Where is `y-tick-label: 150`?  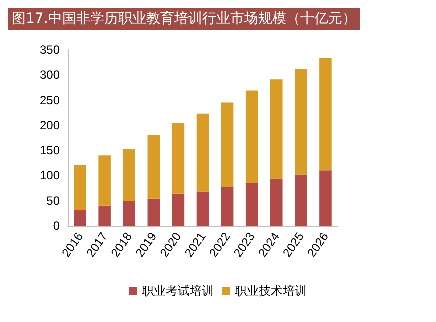
y-tick-label: 150 is located at coordinates (50, 151).